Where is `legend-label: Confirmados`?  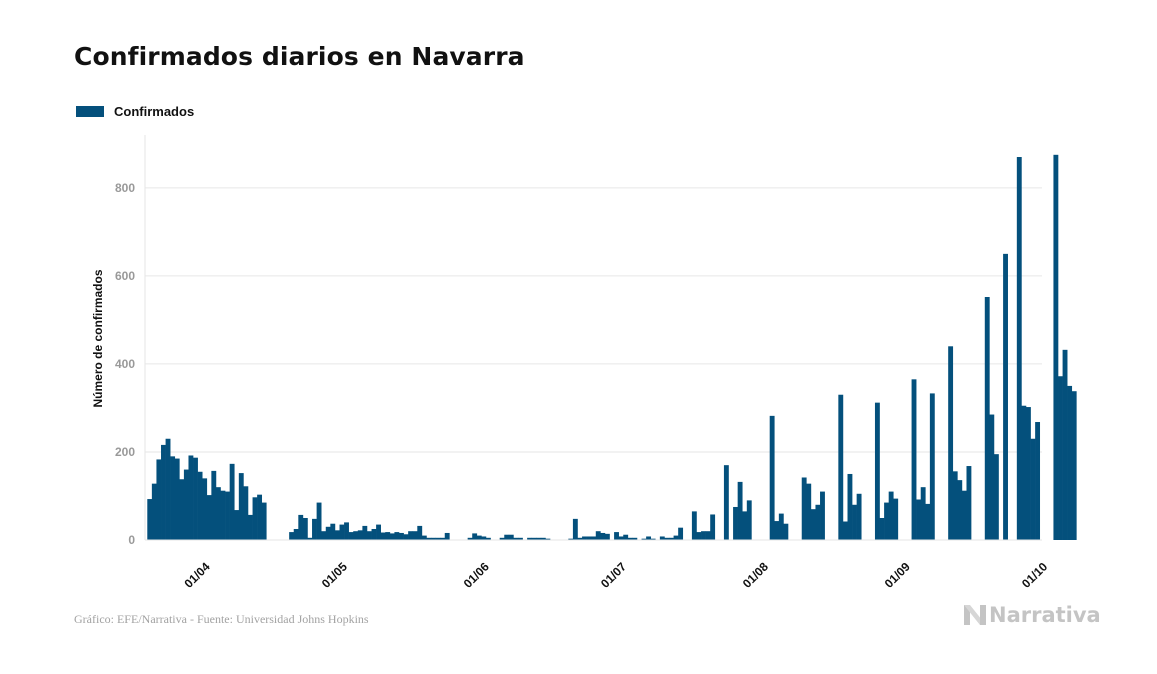
legend-label: Confirmados is located at coordinates (154, 111).